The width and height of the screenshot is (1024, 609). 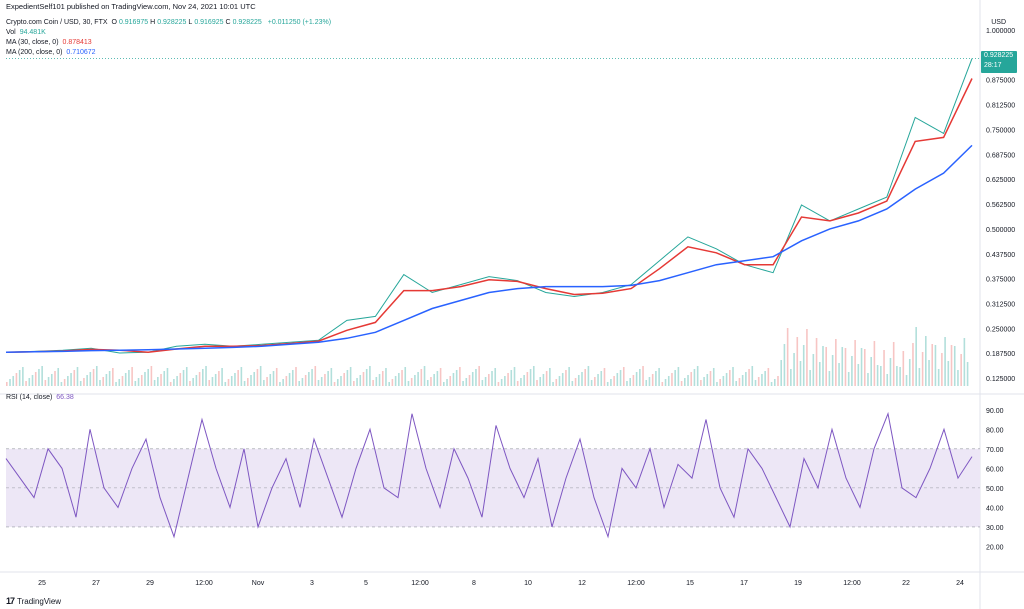 I want to click on ma30-legend: MA (30, close, 0) 0.878413, so click(x=50, y=43).